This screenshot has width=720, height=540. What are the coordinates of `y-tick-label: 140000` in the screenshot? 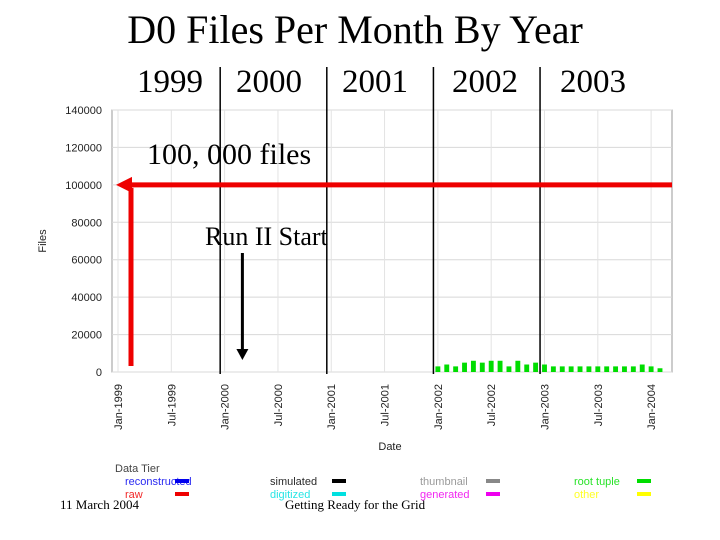 It's located at (83, 111).